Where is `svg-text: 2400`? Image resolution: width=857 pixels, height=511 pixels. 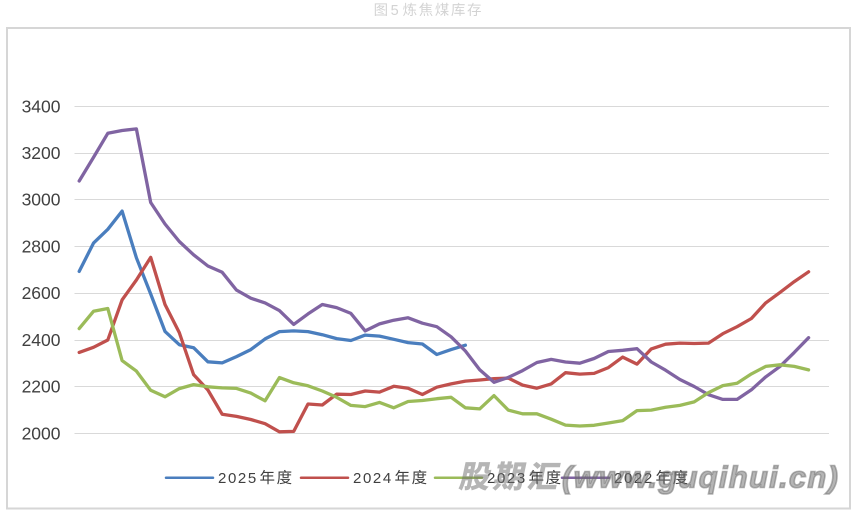
svg-text: 2400 is located at coordinates (41, 340).